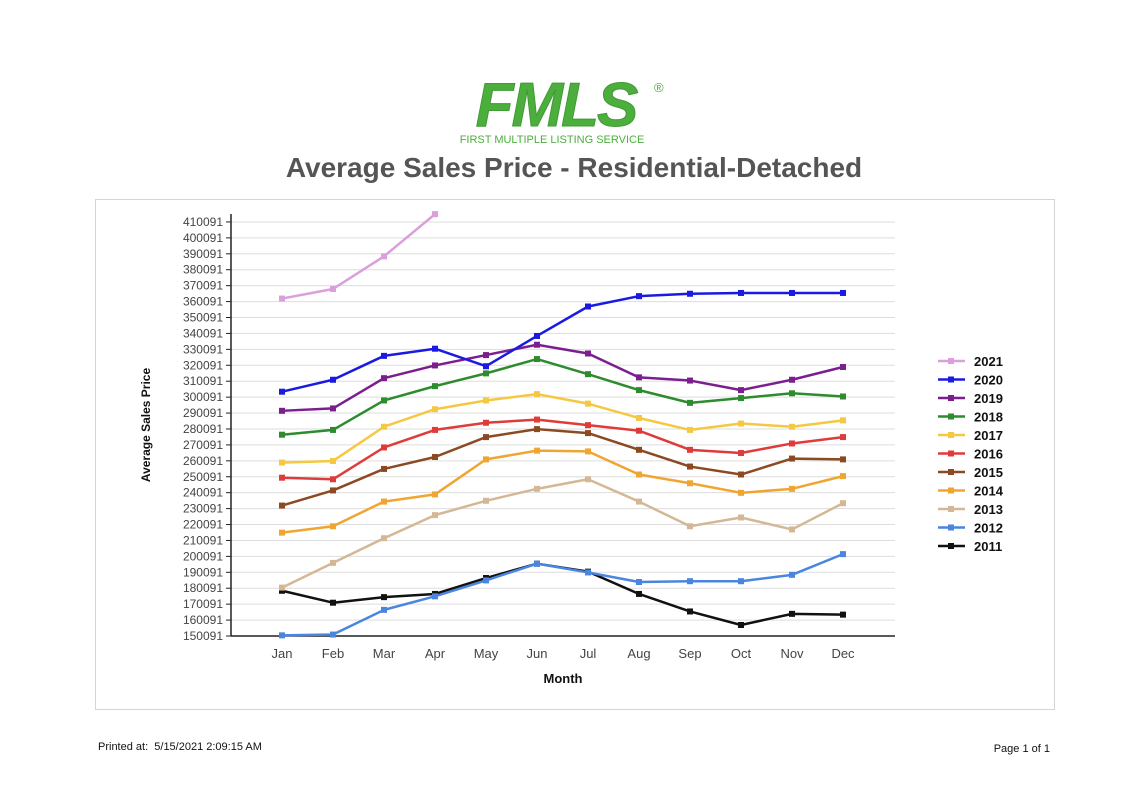 This screenshot has height=785, width=1140. I want to click on y-tick-label: 240091, so click(203, 493).